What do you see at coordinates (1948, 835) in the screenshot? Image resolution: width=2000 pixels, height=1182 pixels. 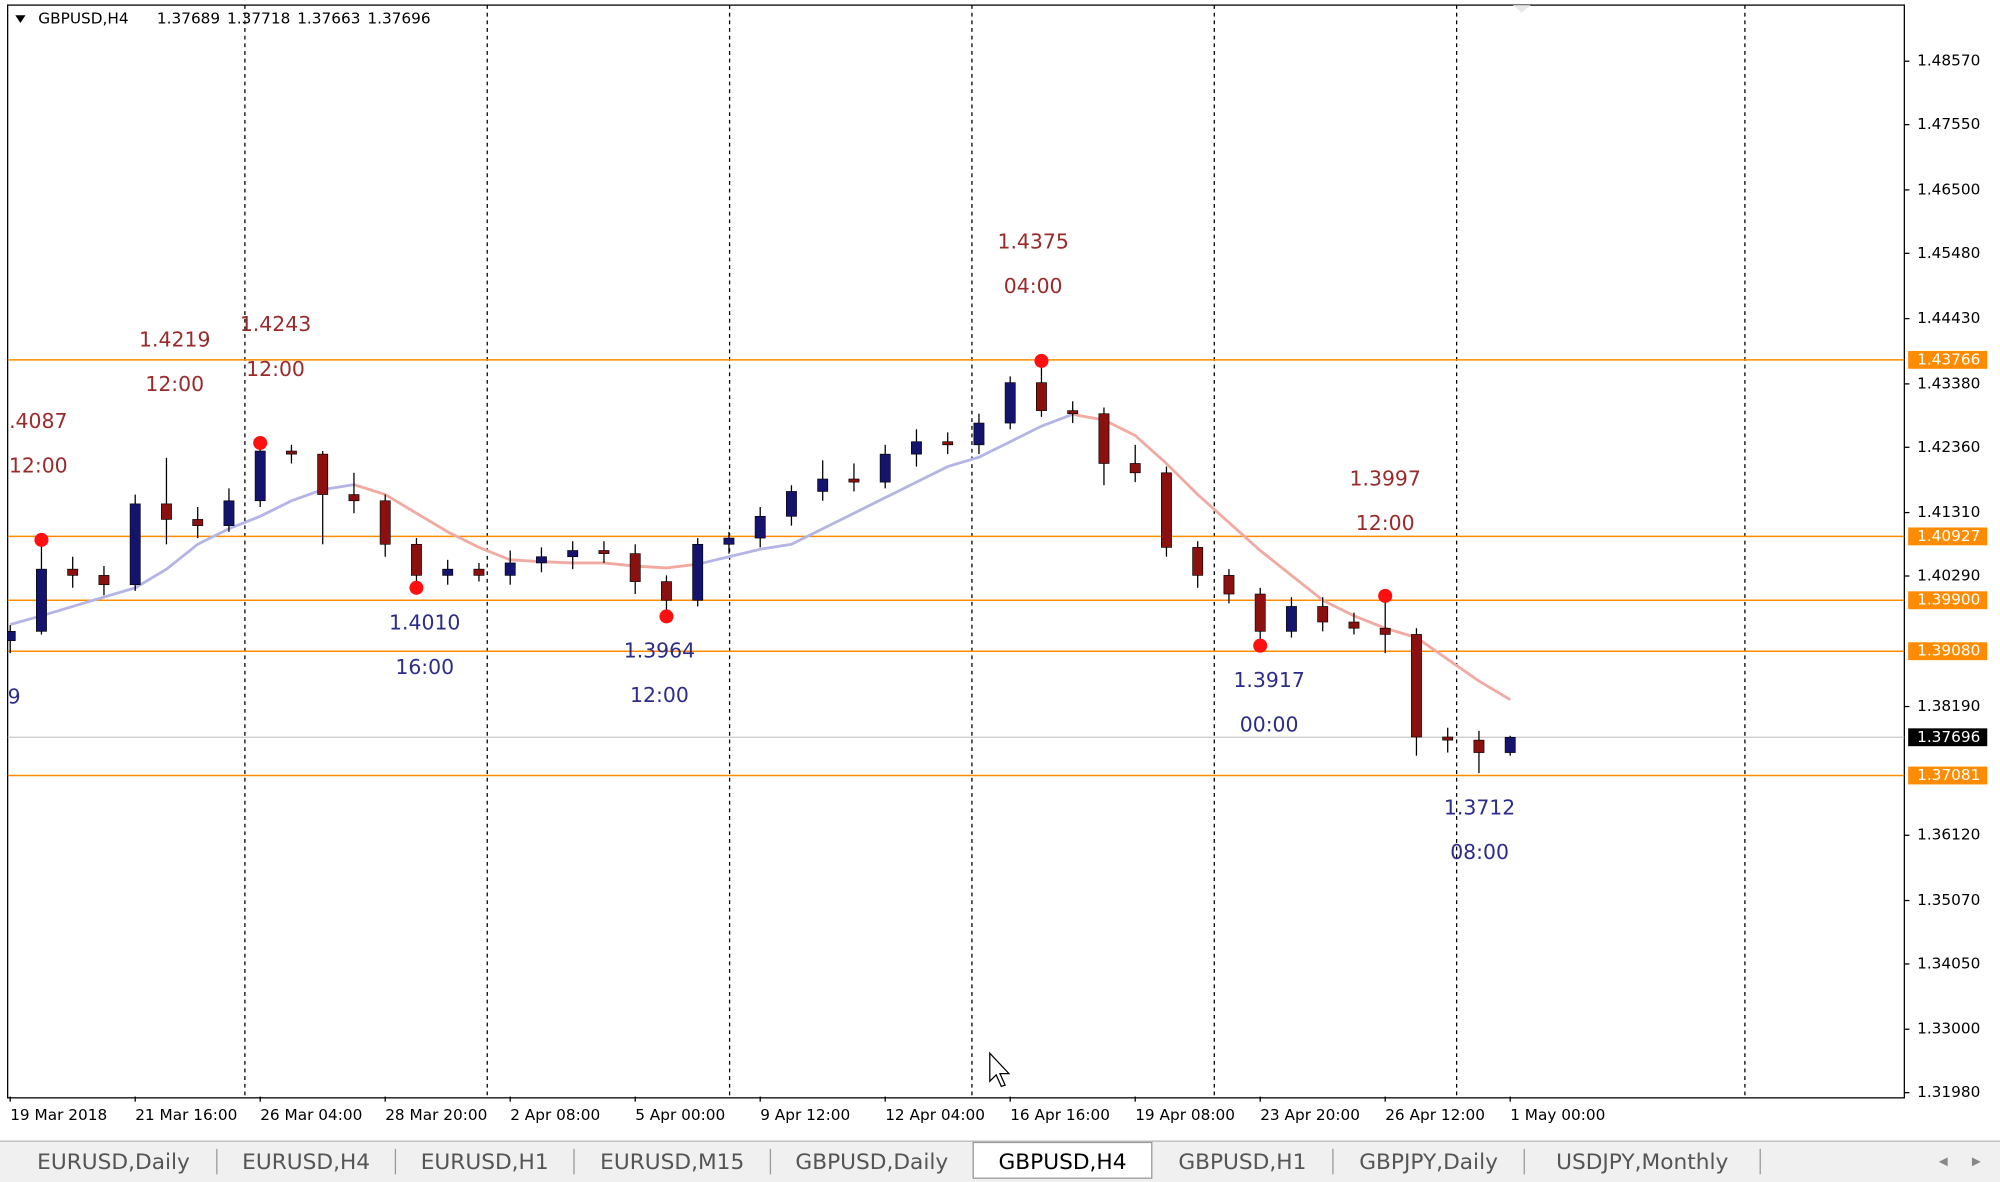 I see `y-tick-label: 1.36120` at bounding box center [1948, 835].